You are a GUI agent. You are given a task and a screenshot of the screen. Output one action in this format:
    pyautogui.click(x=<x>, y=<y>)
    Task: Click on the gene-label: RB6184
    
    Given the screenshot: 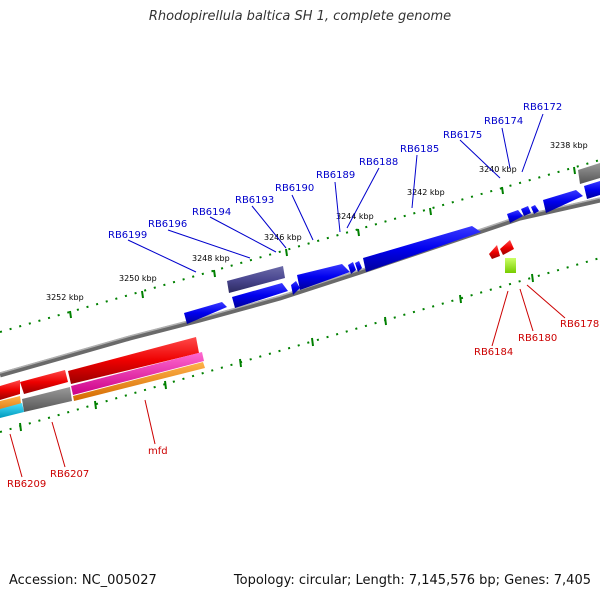 What is the action you would take?
    pyautogui.click(x=493, y=352)
    